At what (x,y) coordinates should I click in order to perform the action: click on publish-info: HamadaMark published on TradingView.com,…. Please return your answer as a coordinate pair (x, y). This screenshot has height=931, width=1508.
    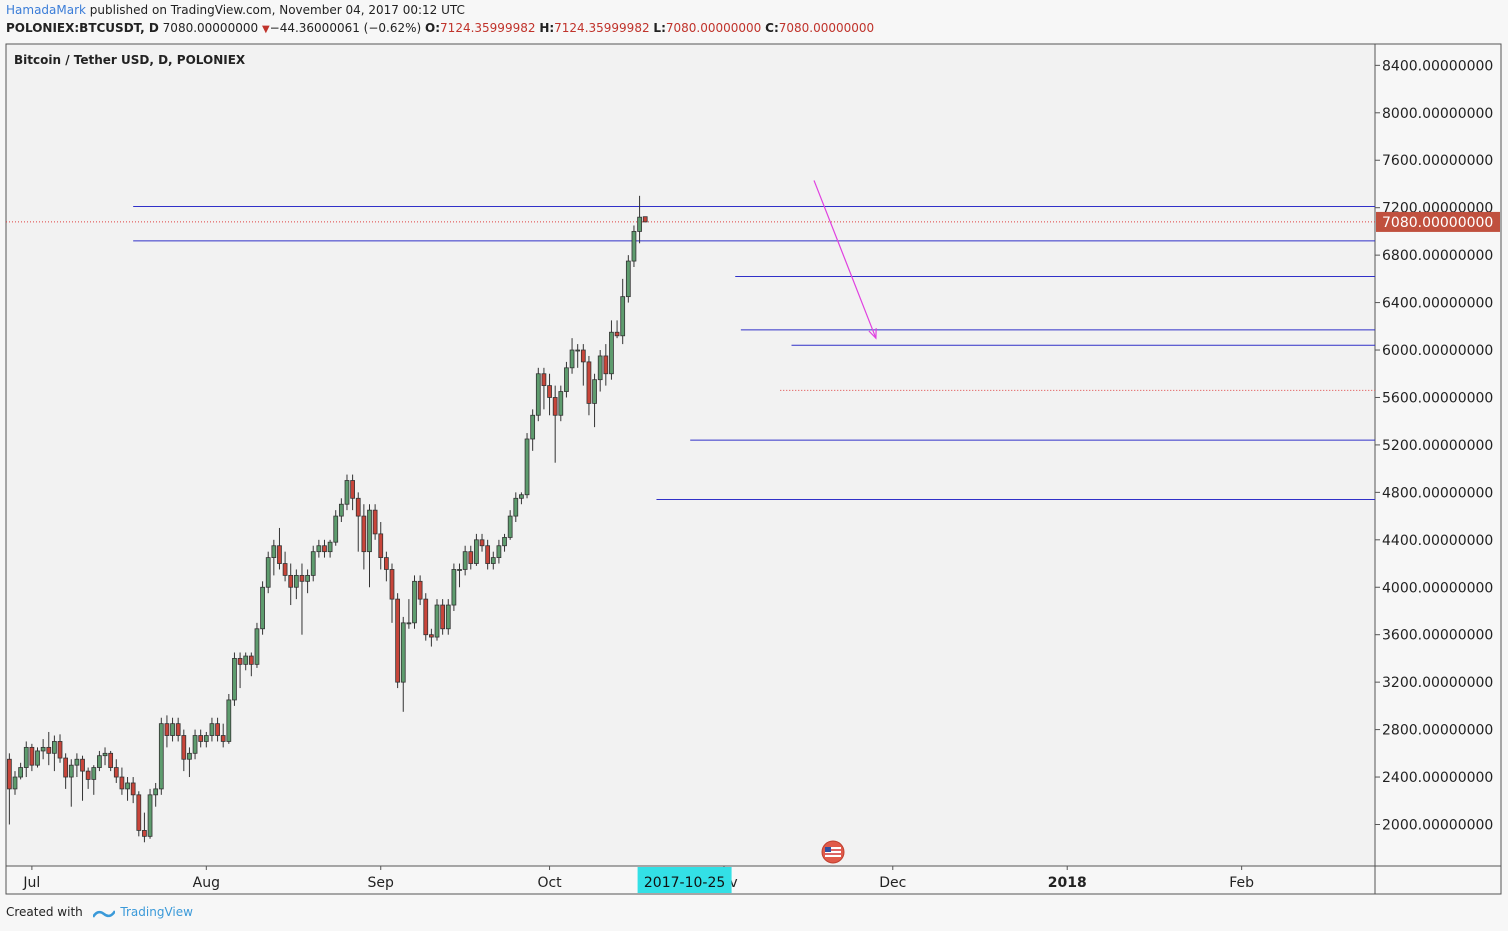
    Looking at the image, I should click on (235, 10).